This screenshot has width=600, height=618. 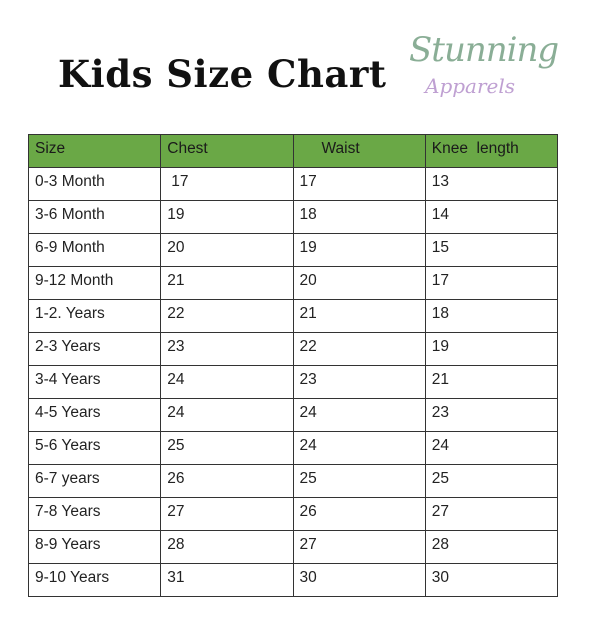 What do you see at coordinates (227, 349) in the screenshot?
I see `cell-chest: 23` at bounding box center [227, 349].